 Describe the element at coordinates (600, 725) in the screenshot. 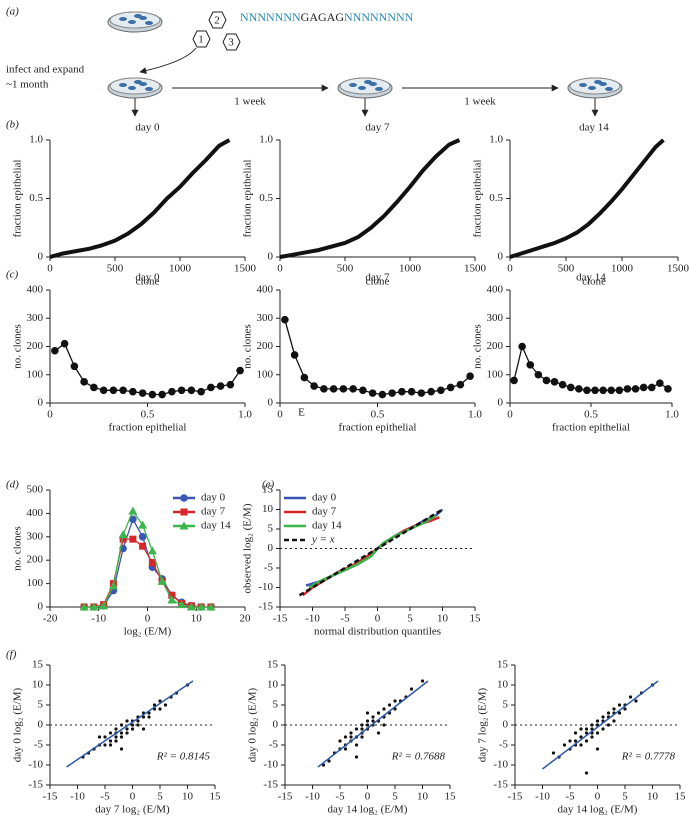

I see `fit-line` at that location.